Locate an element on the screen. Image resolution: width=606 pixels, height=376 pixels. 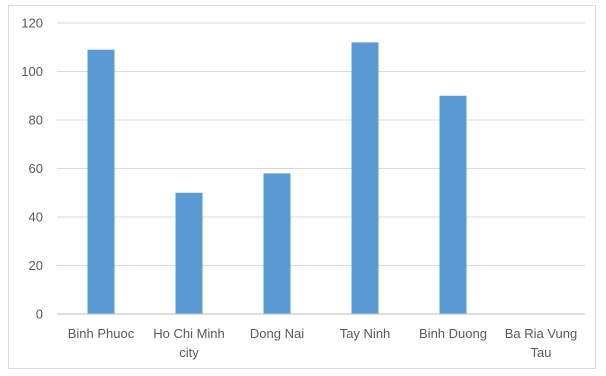
x-category-label: Binh Duong is located at coordinates (453, 333).